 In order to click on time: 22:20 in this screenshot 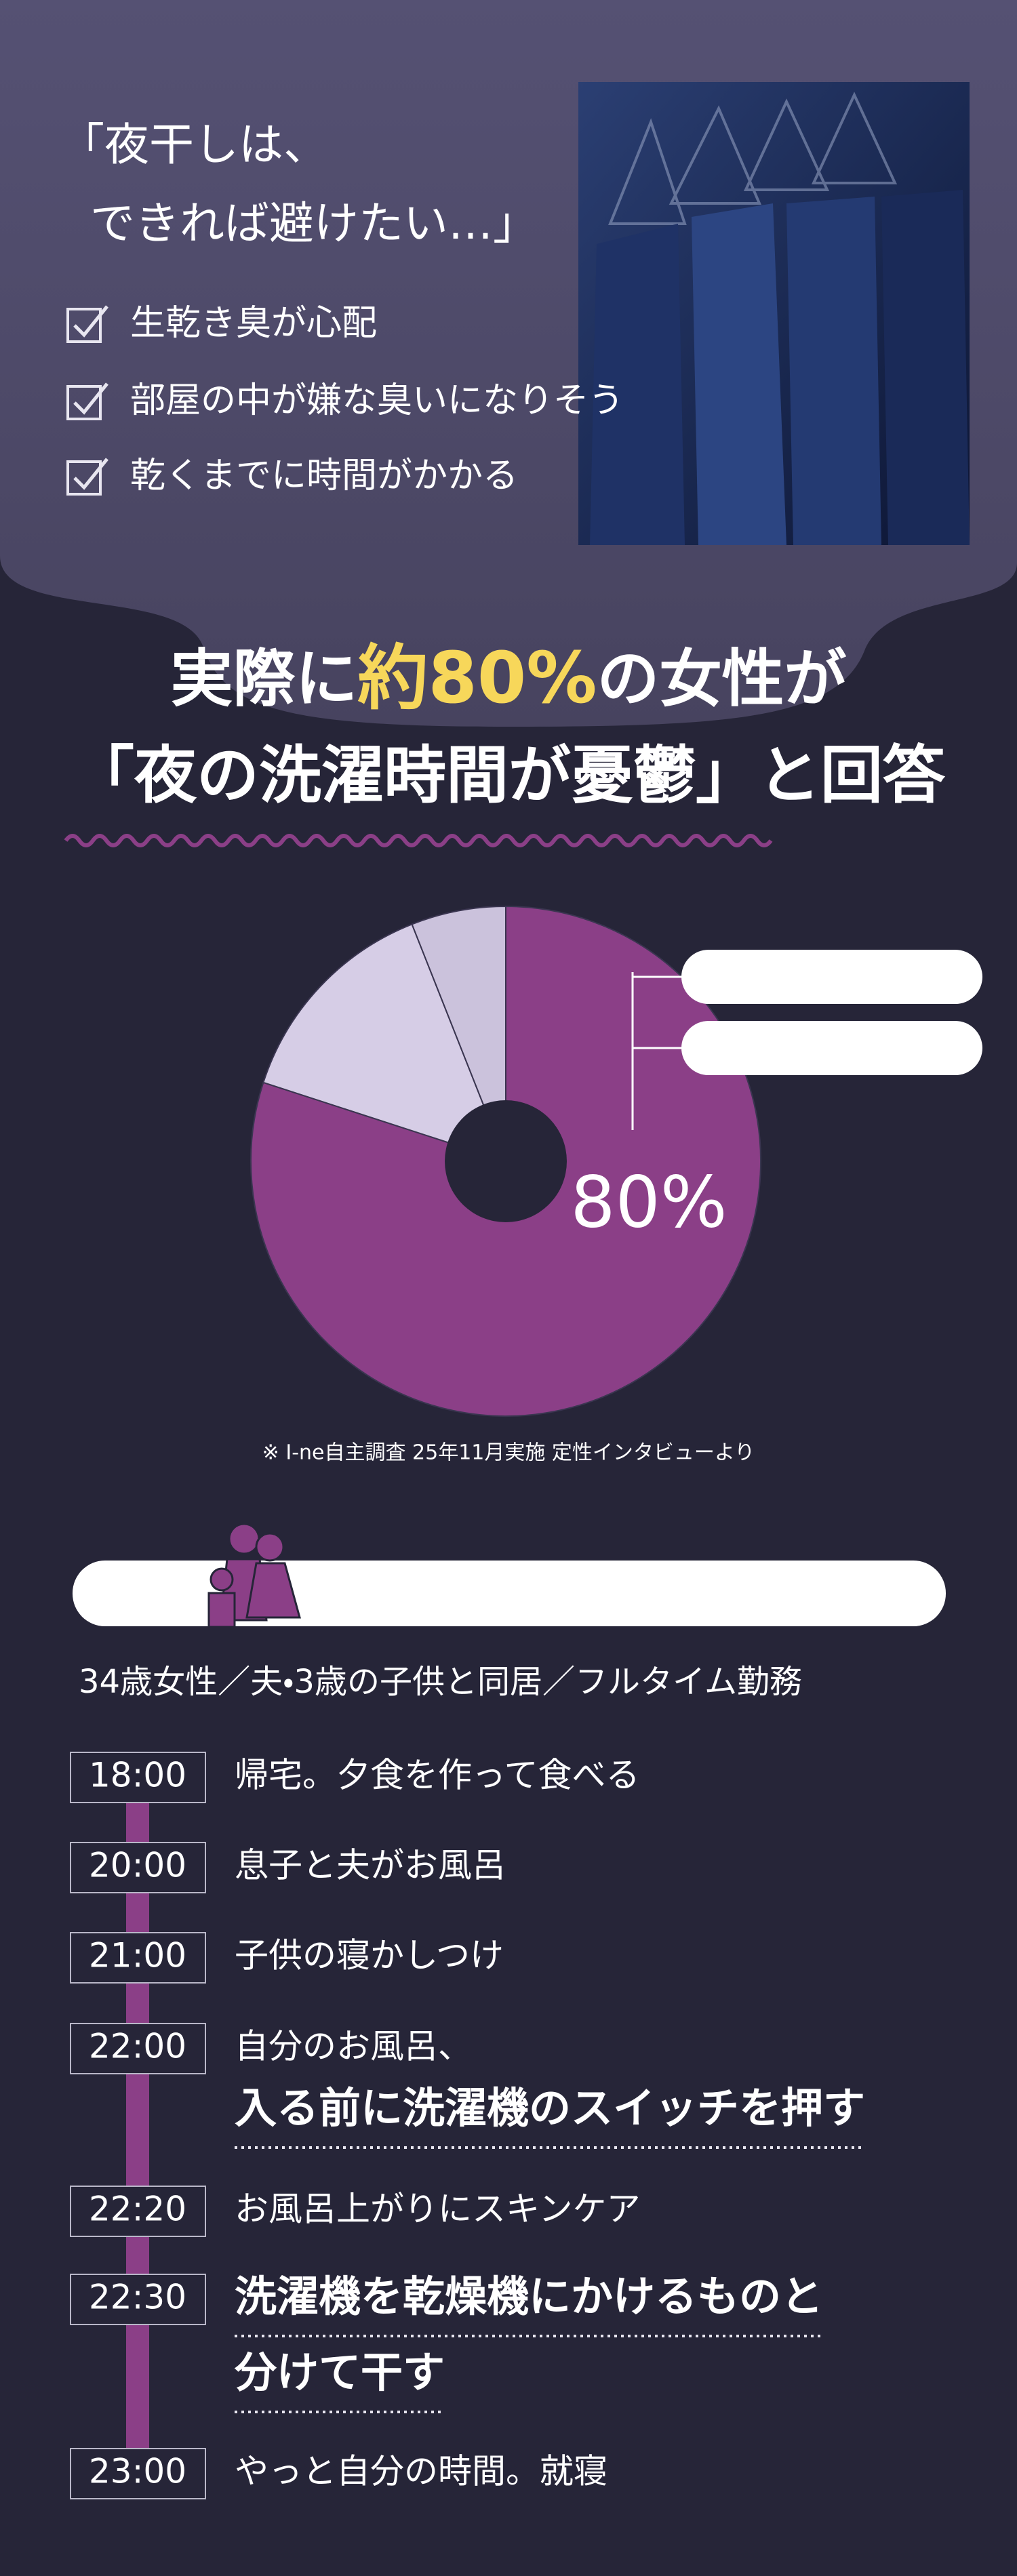, I will do `click(137, 2209)`.